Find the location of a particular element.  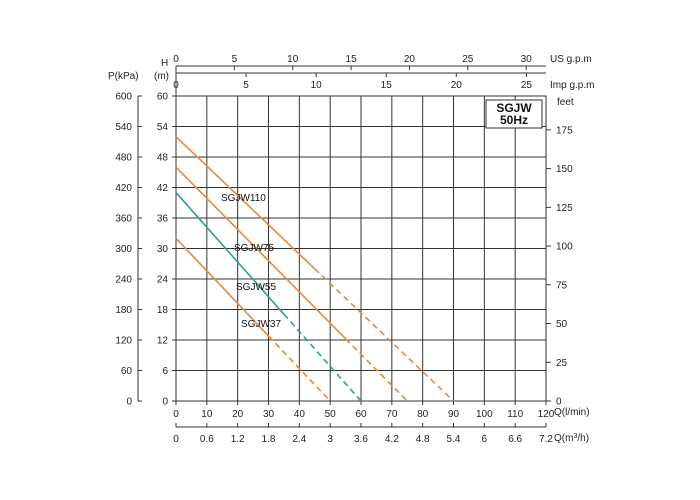

x-tick-label-lmin: 120 is located at coordinates (546, 414).